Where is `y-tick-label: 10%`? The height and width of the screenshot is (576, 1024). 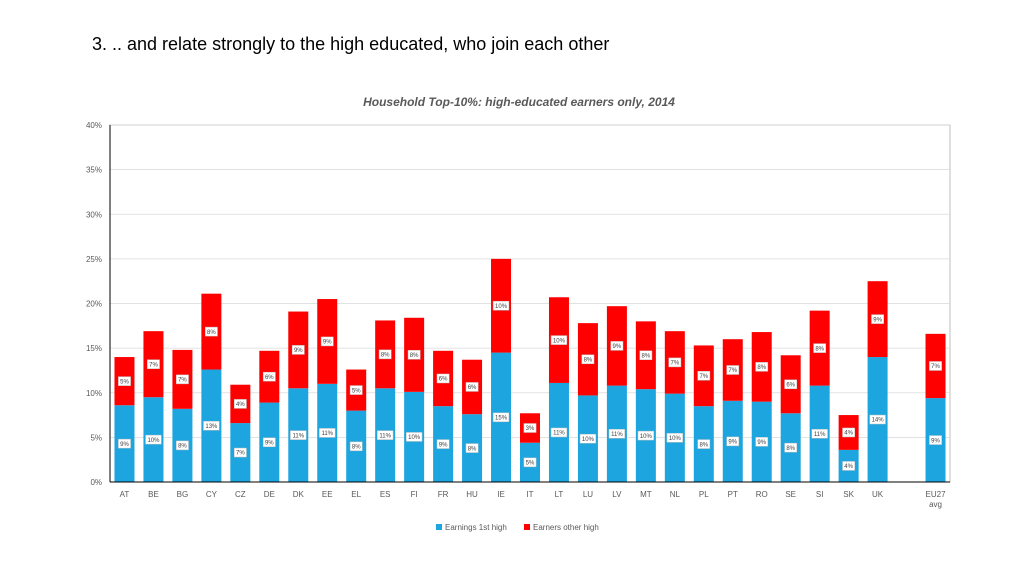
y-tick-label: 10% is located at coordinates (94, 393).